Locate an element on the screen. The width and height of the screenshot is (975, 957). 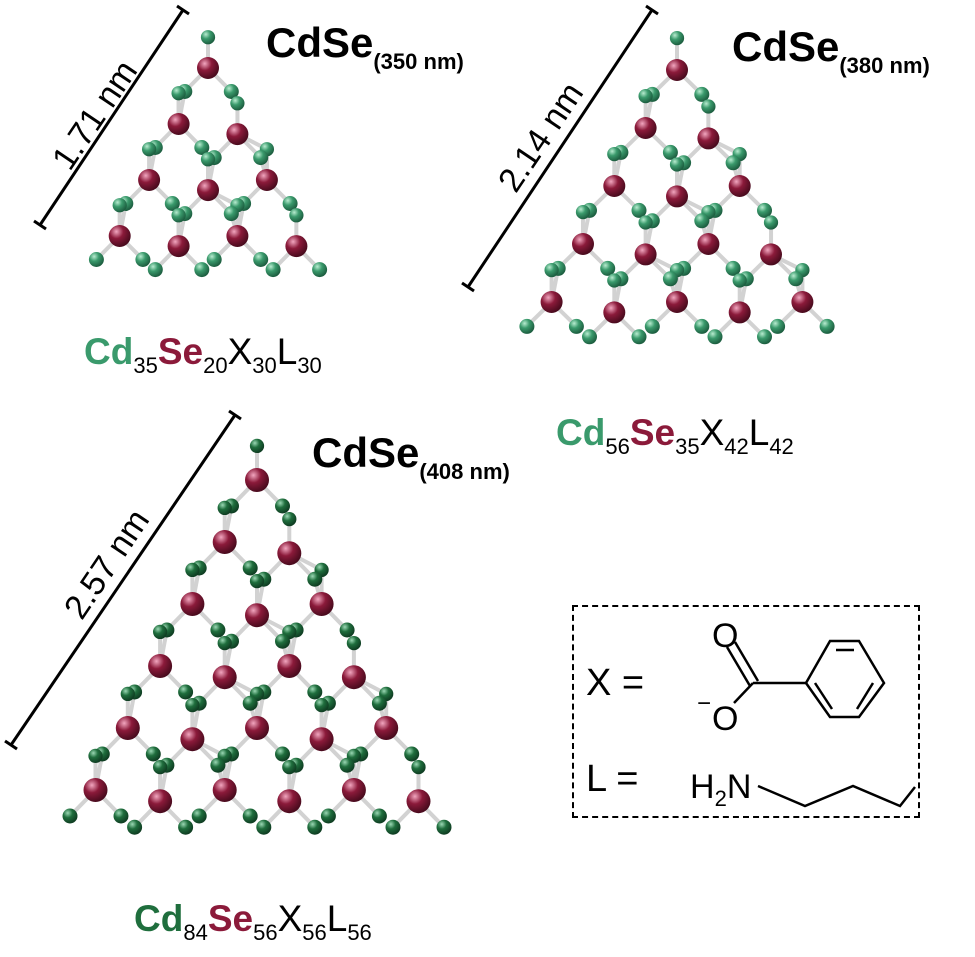
amine-group: H2N is located at coordinates (721, 789).